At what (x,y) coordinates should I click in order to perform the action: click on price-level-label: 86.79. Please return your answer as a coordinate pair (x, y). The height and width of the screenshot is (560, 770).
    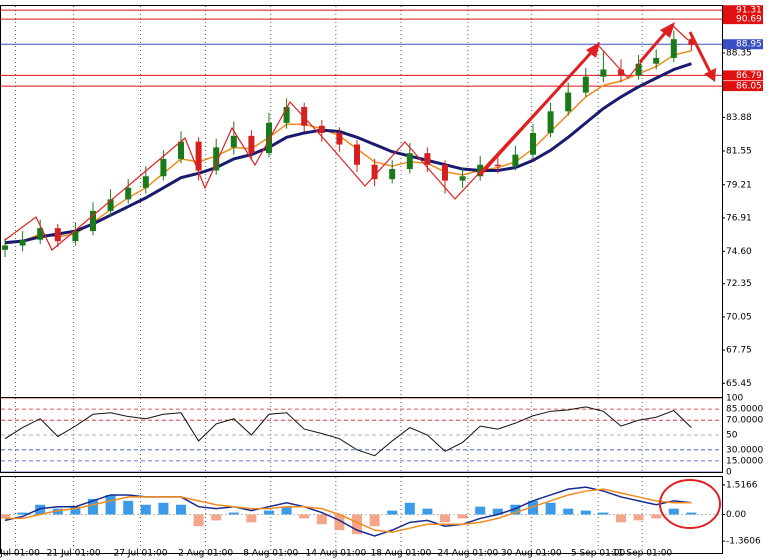
    Looking at the image, I should click on (749, 76).